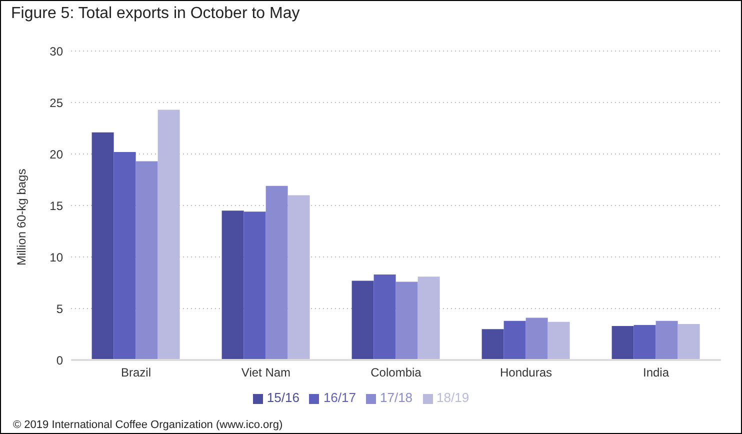  Describe the element at coordinates (283, 397) in the screenshot. I see `legend-label: 15/16` at that location.